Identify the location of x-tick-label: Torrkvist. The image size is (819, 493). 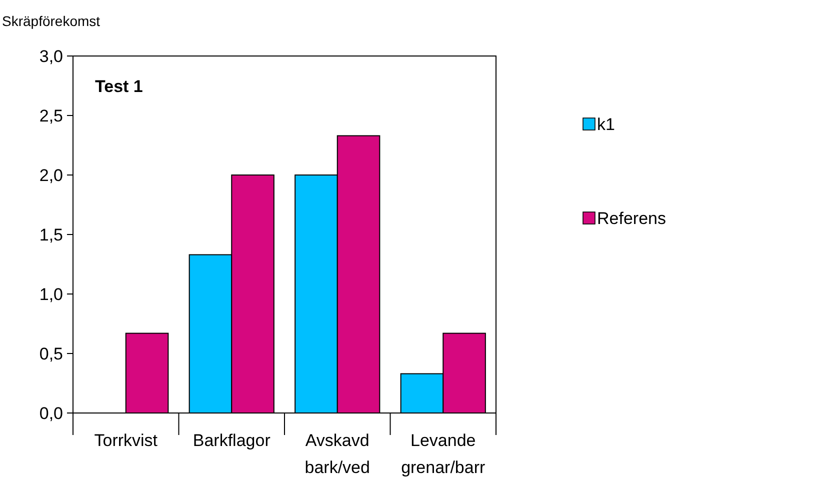
(126, 440).